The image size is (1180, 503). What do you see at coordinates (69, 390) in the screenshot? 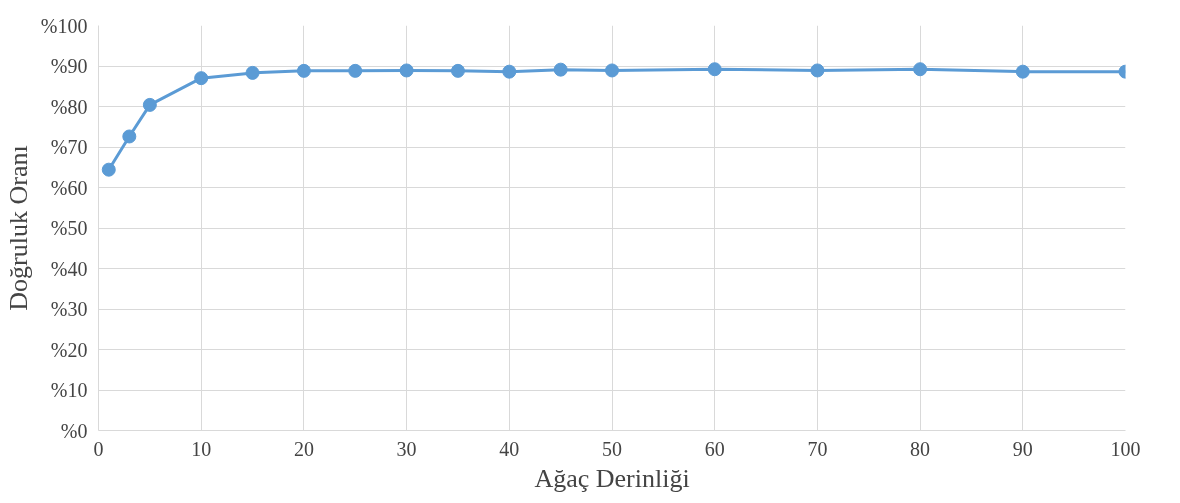
I see `y-tick-label: %10` at bounding box center [69, 390].